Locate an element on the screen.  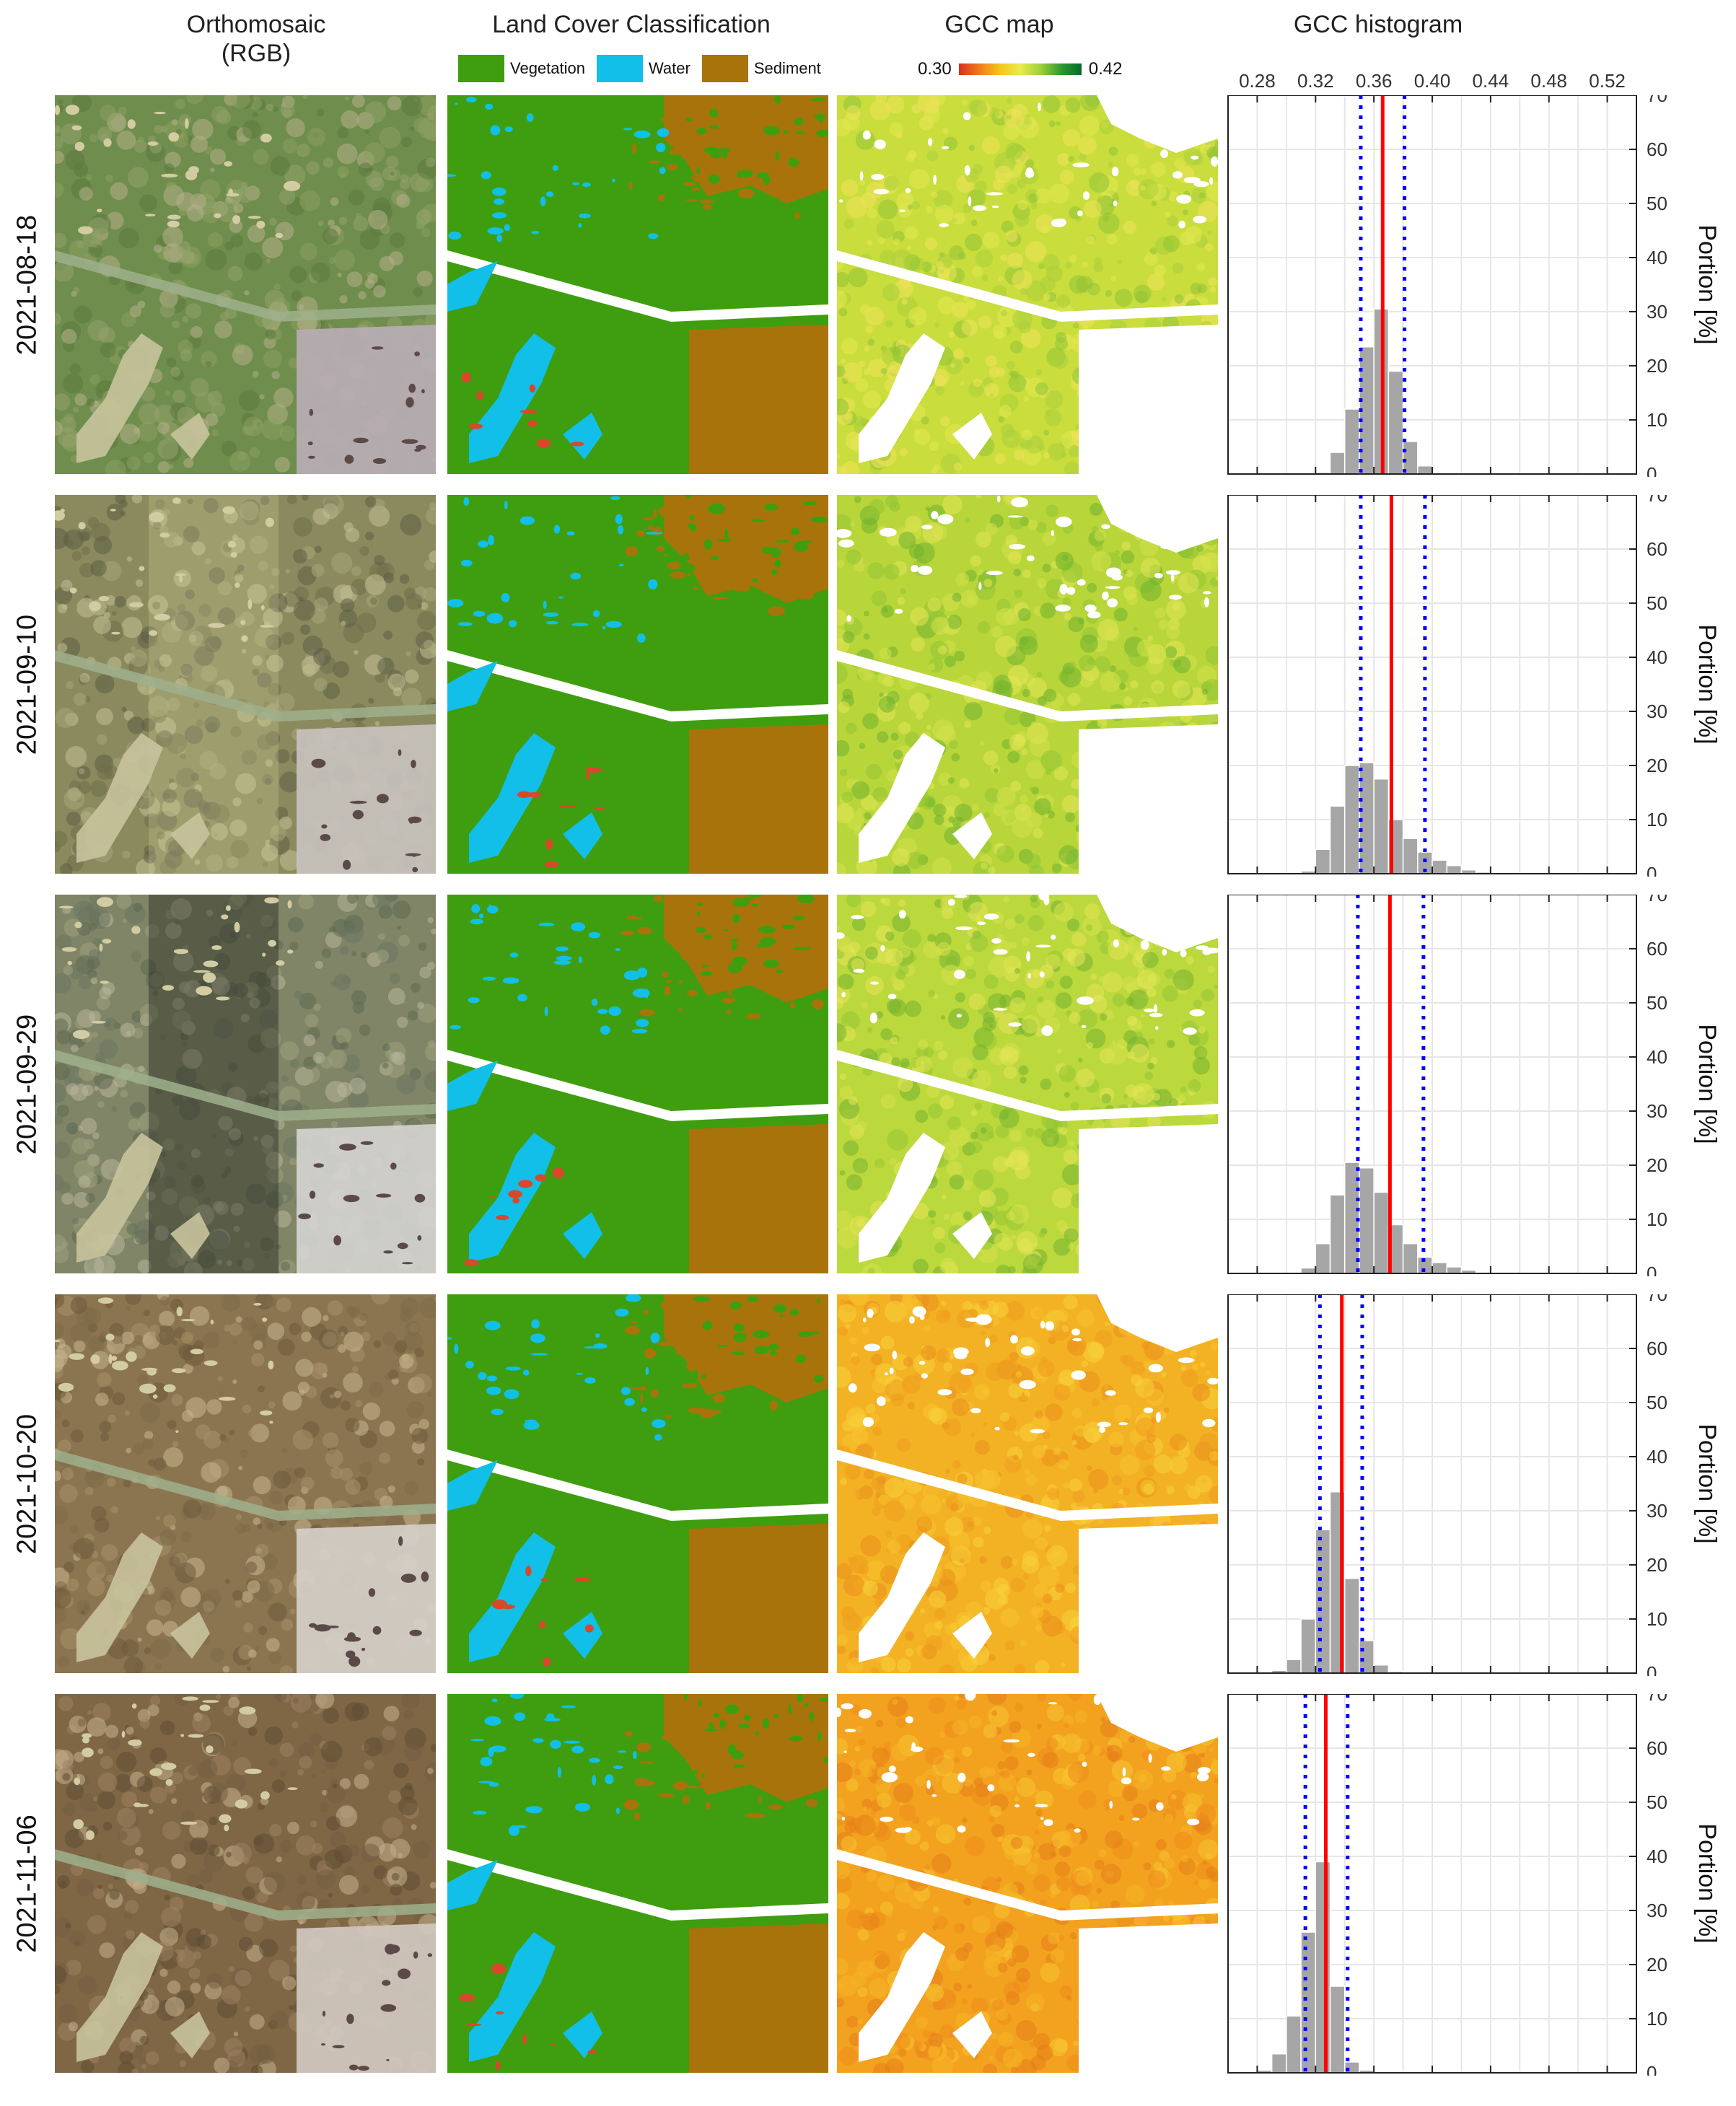
gcc-map-column-title: GCC map is located at coordinates (999, 24).